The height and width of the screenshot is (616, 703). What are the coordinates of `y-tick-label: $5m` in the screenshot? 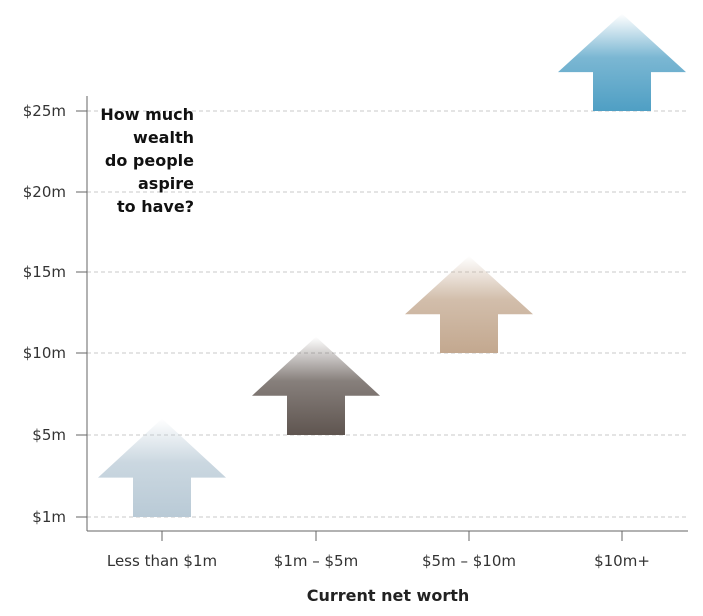 It's located at (49, 435).